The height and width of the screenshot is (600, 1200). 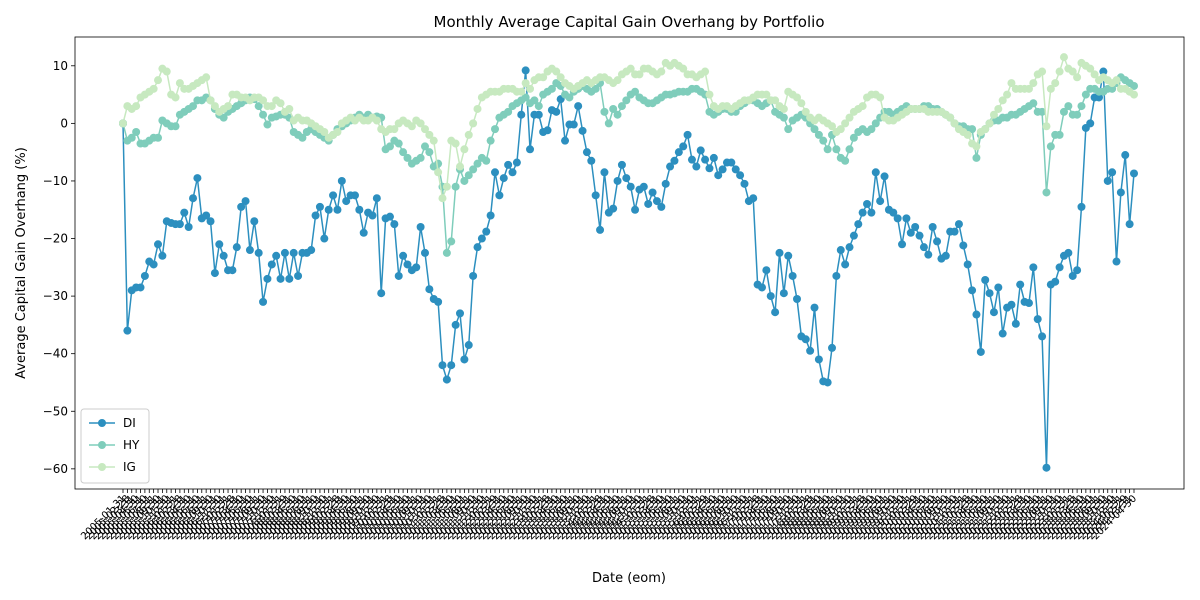 What do you see at coordinates (131, 445) in the screenshot?
I see `legend-label: HY` at bounding box center [131, 445].